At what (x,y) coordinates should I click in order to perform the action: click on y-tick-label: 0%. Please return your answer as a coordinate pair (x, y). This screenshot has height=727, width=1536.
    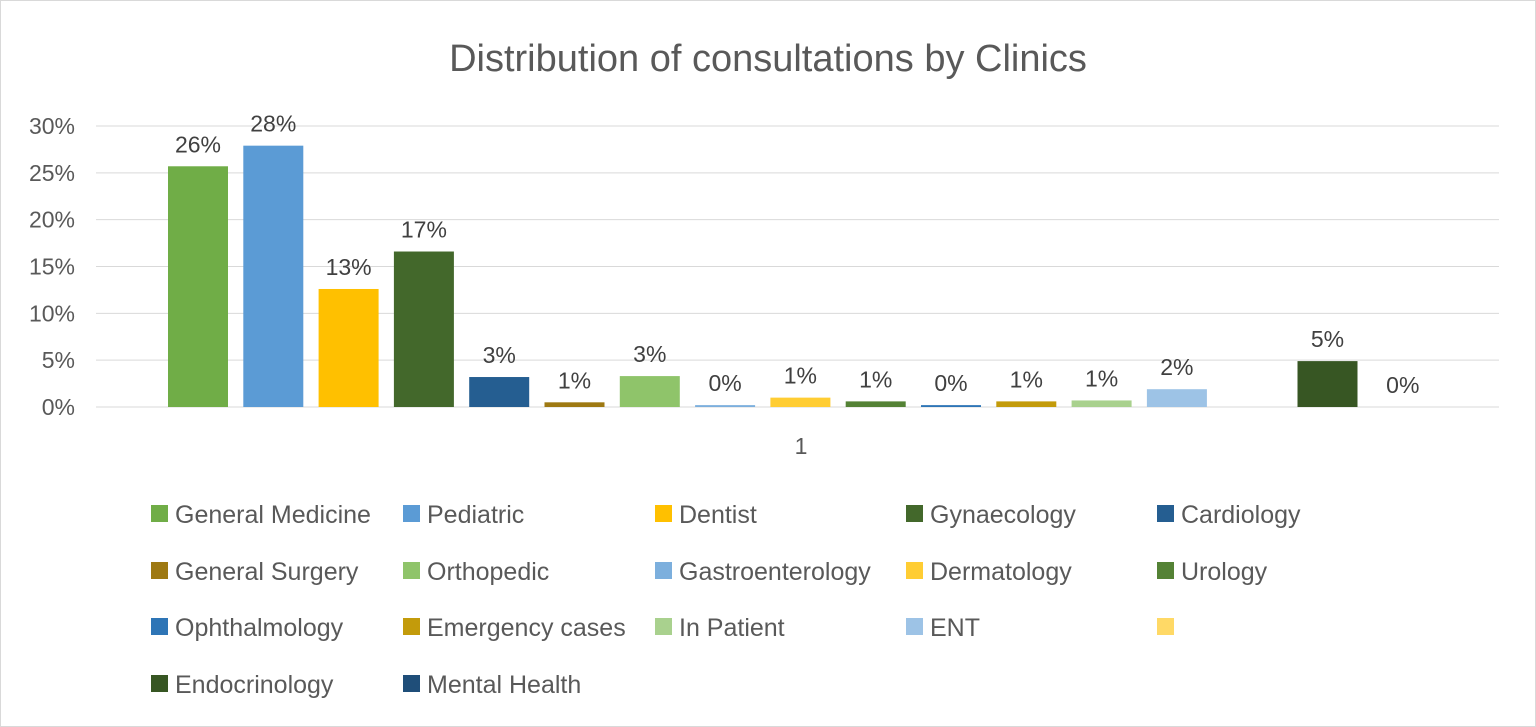
    Looking at the image, I should click on (58, 407).